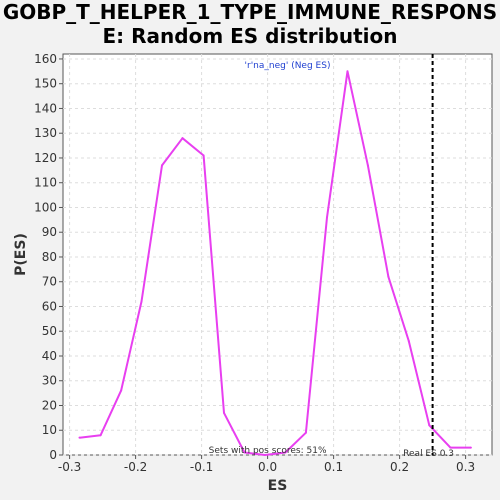 This screenshot has height=500, width=500. What do you see at coordinates (21, 254) in the screenshot?
I see `y-axis-label: P(ES)` at bounding box center [21, 254].